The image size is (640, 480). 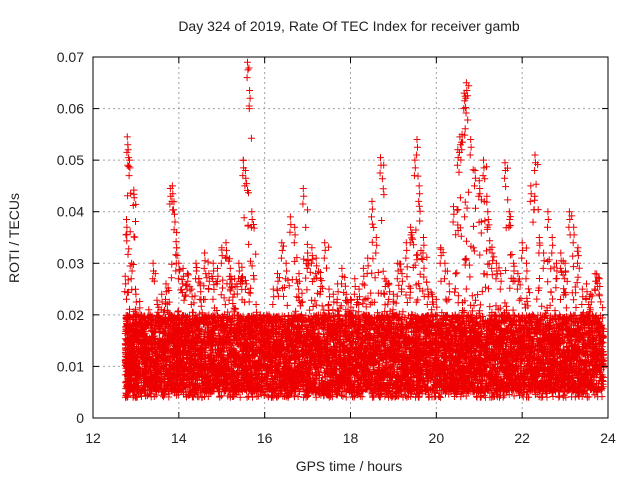 What do you see at coordinates (265, 438) in the screenshot?
I see `x-tick-label: 16` at bounding box center [265, 438].